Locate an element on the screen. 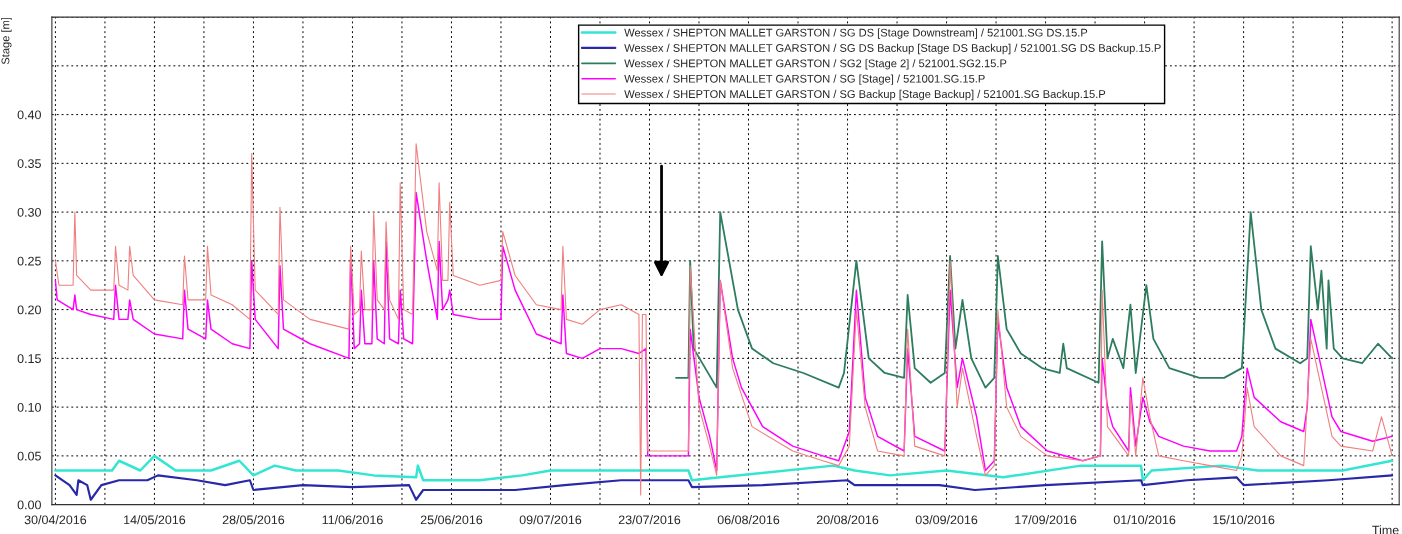  x-tick-label: 15/10/2016 is located at coordinates (1244, 520).